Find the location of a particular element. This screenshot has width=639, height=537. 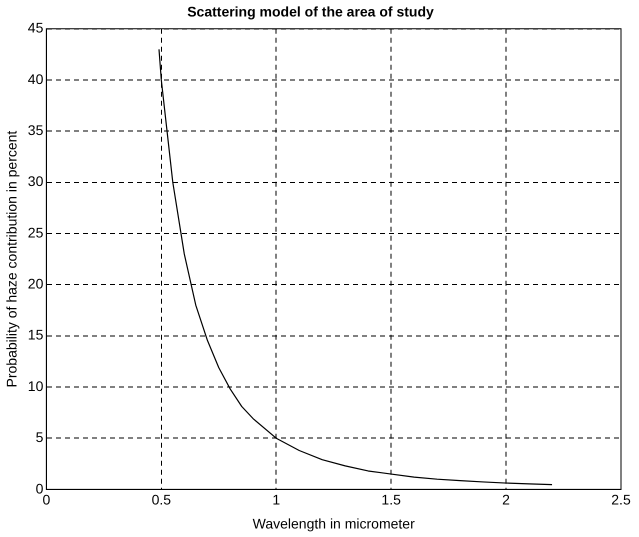

y-tick-label: 15 is located at coordinates (36, 334).